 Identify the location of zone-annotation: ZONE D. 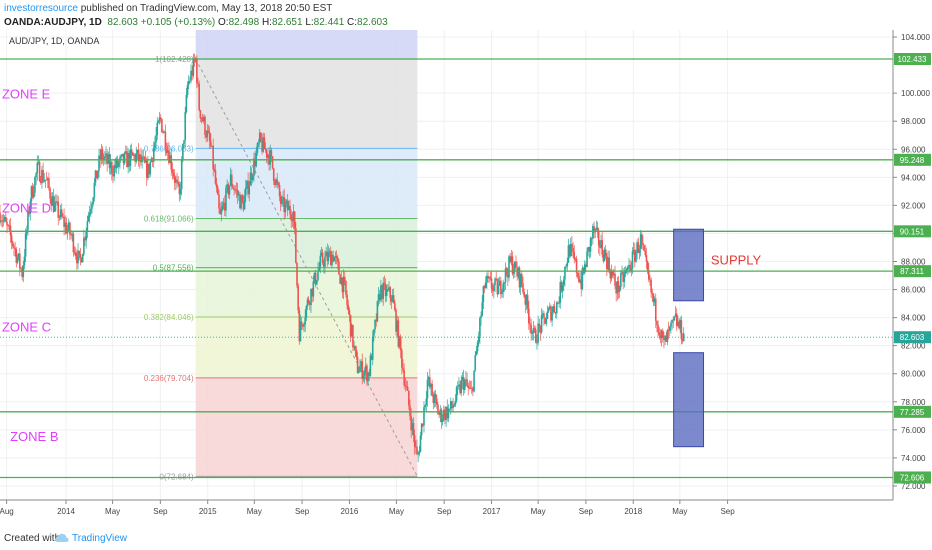
(26, 207).